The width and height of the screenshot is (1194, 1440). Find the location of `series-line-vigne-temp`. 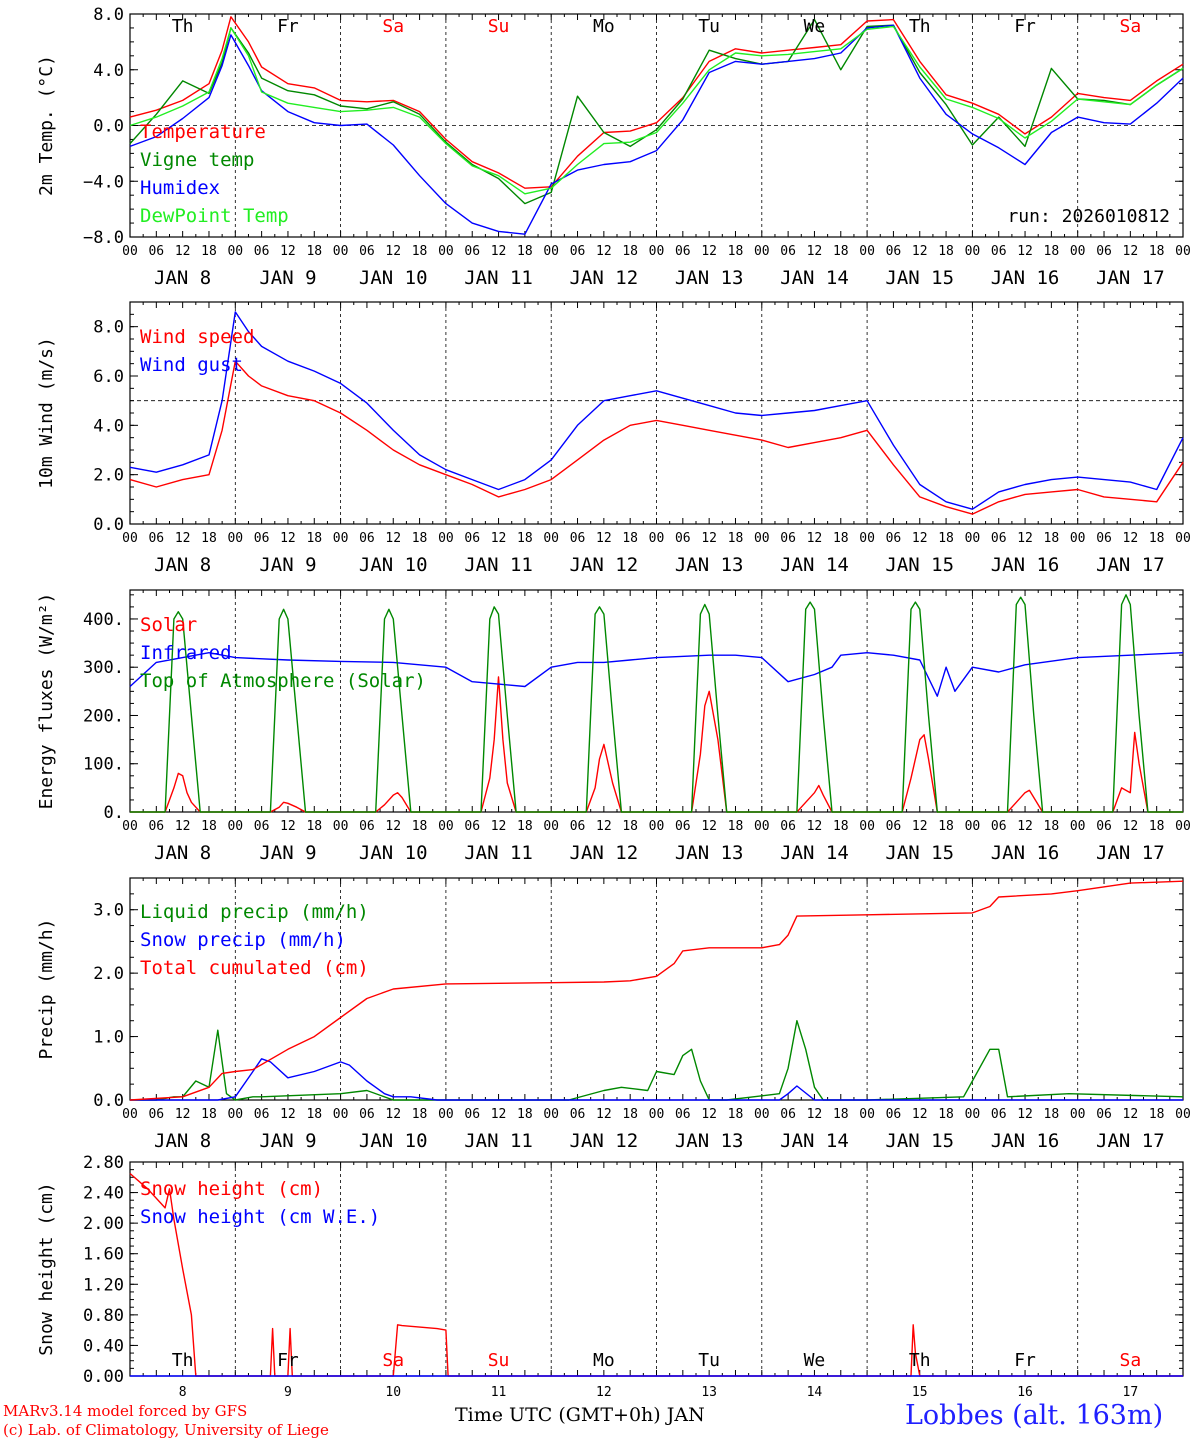

series-line-vigne-temp is located at coordinates (656, 111).